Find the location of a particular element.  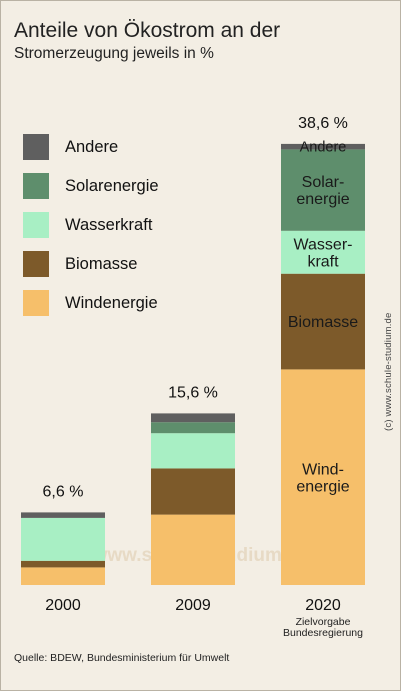

bar-label-line: Biomasse is located at coordinates (323, 322).